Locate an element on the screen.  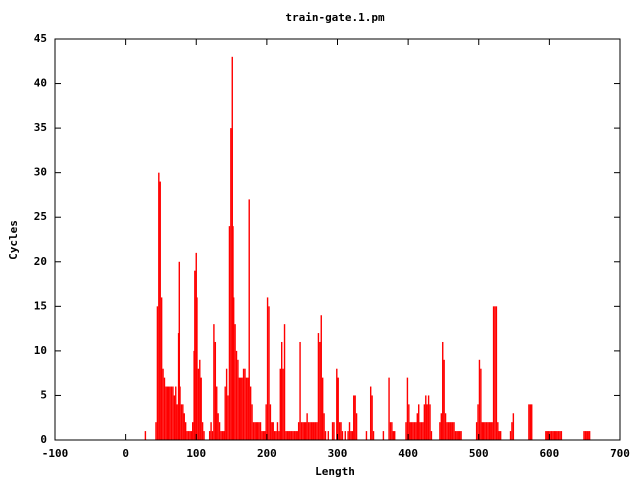
y-tick-label: 10 is located at coordinates (40, 350).